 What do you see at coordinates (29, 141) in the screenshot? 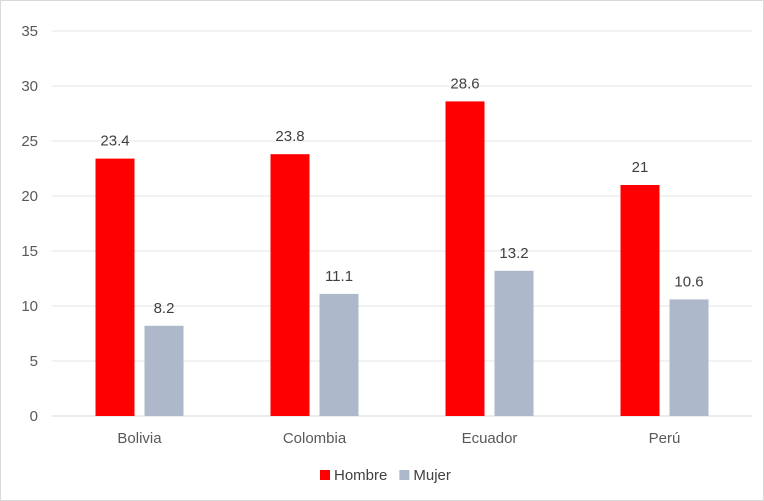
I see `y-tick-label: 25` at bounding box center [29, 141].